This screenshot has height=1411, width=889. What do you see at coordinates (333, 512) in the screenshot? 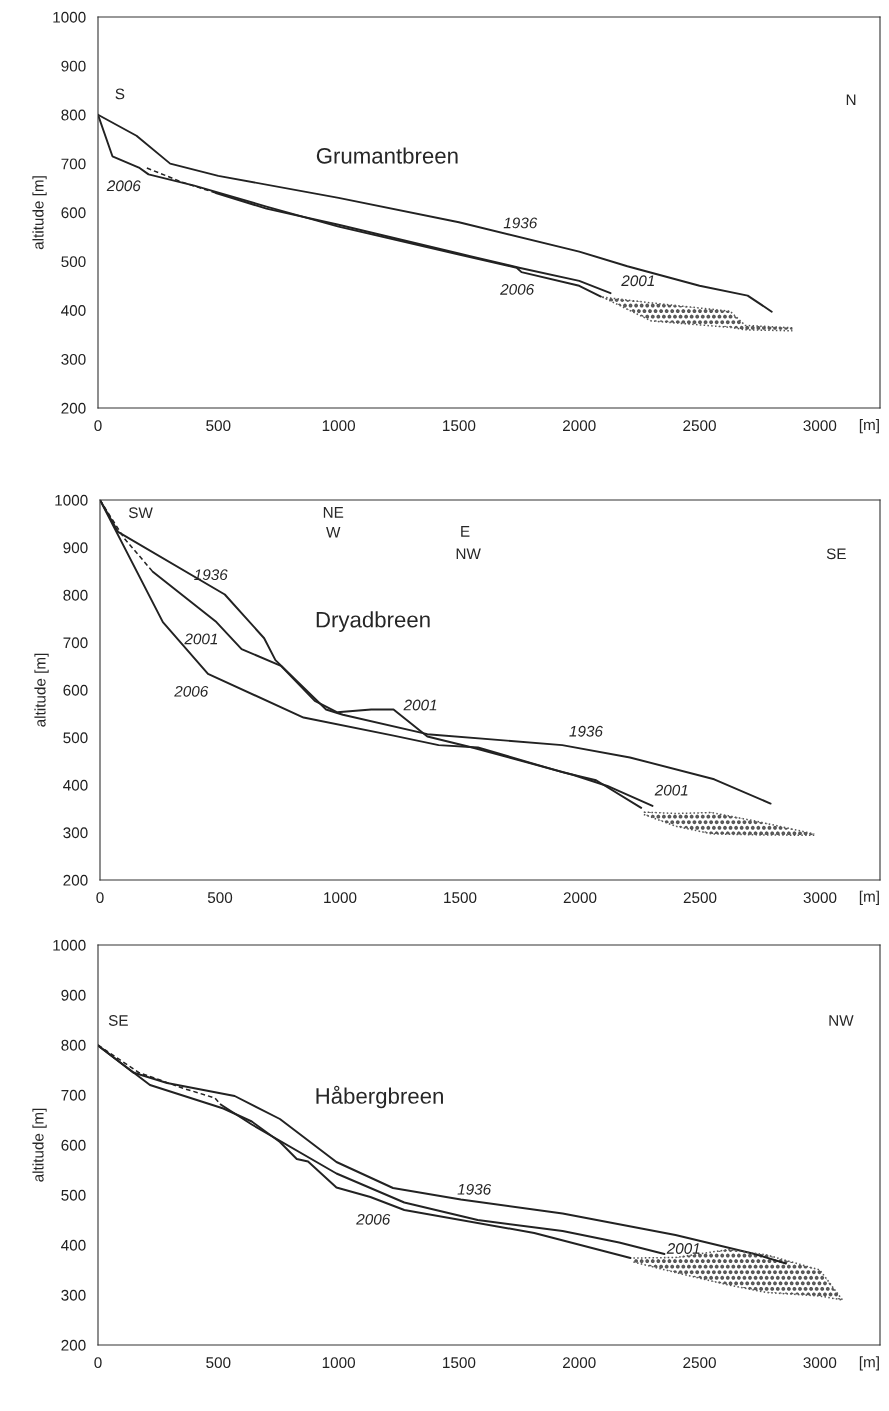
I see `annotation: NE` at bounding box center [333, 512].